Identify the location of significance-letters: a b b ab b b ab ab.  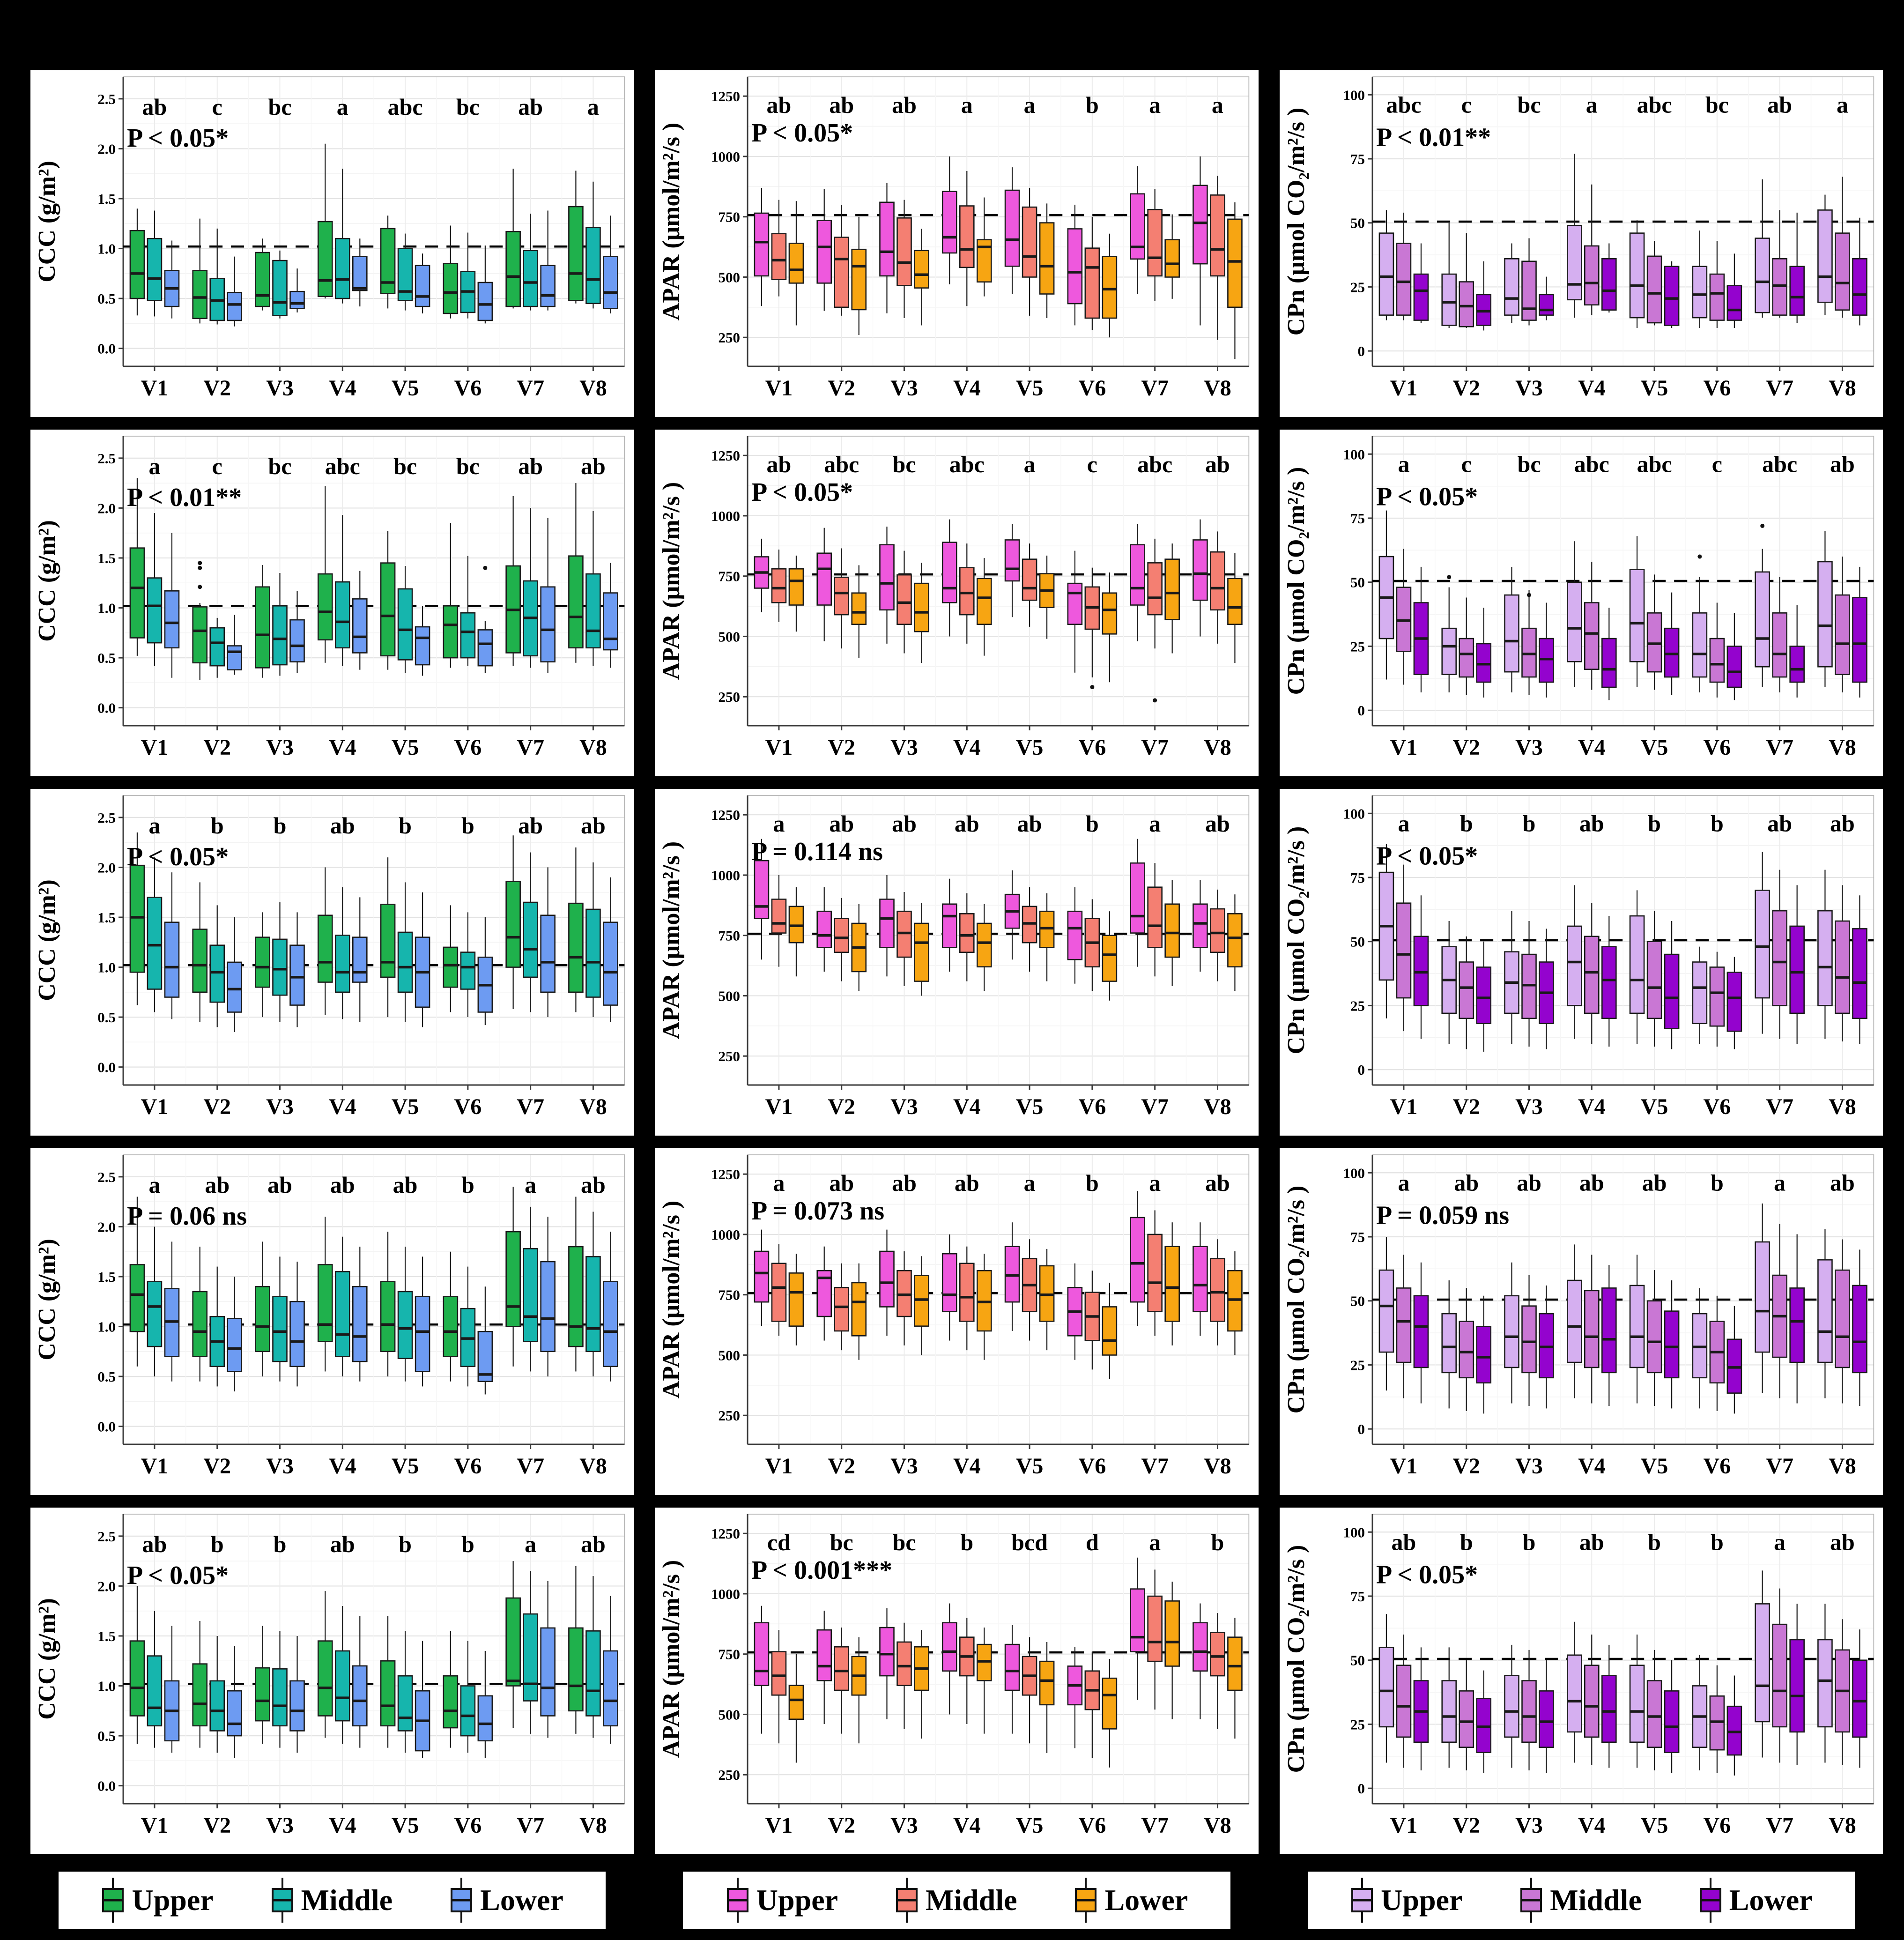
(1626, 824).